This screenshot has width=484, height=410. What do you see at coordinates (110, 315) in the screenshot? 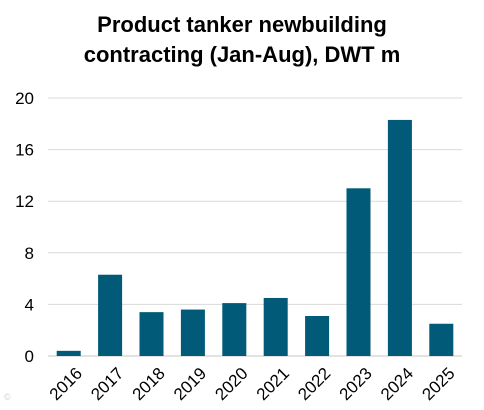
I see `bar-2017` at bounding box center [110, 315].